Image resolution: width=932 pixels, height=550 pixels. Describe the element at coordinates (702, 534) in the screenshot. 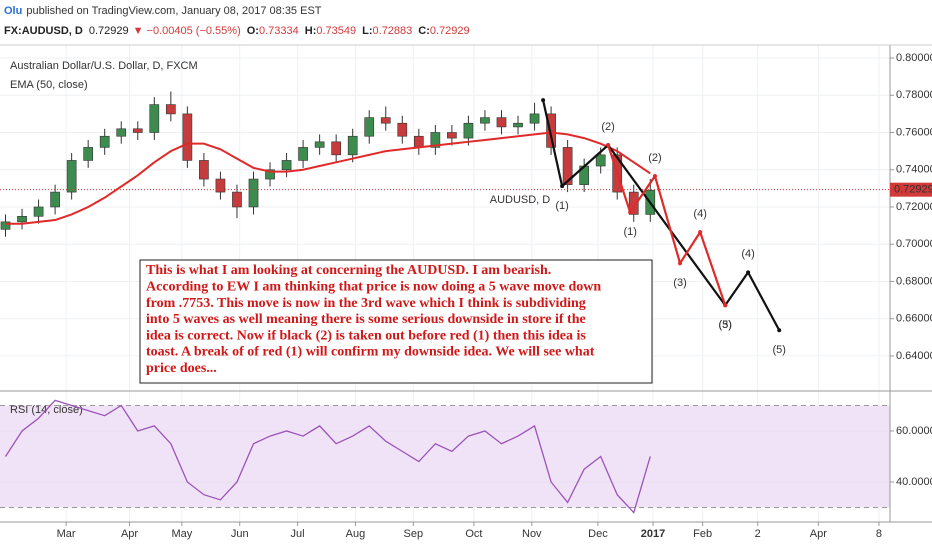

I see `x-tick-label: Feb` at that location.